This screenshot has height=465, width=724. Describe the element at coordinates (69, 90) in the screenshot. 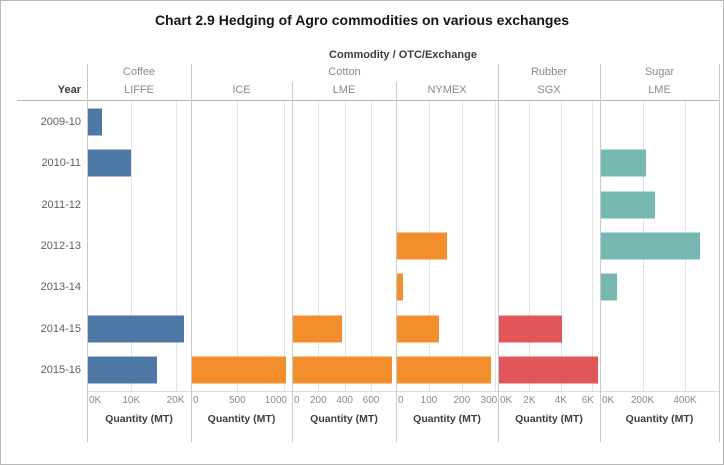

I see `year-axis-label: Year` at that location.